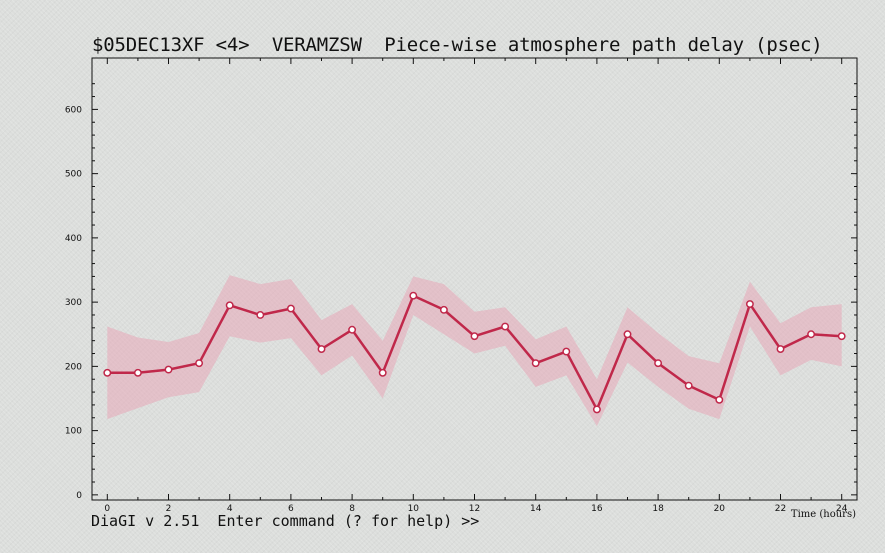 Image resolution: width=885 pixels, height=553 pixels. I want to click on x-tick-label: 14, so click(536, 509).